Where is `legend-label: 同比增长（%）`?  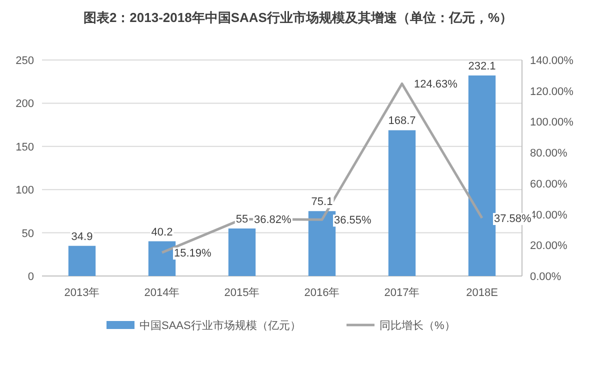 legend-label: 同比增长（%） is located at coordinates (418, 325).